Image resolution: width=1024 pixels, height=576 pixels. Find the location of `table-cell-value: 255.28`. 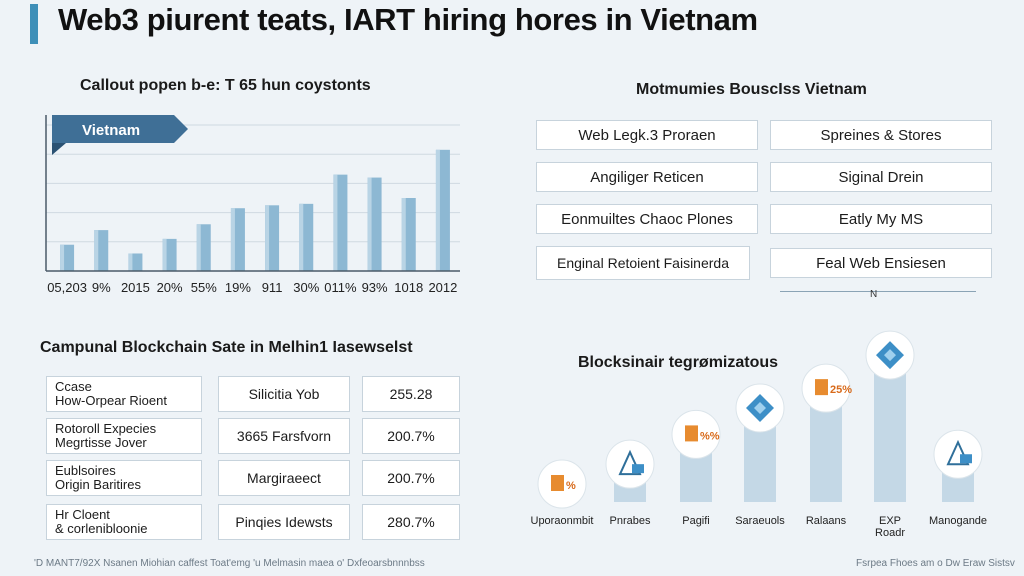

table-cell-value: 255.28 is located at coordinates (411, 394).